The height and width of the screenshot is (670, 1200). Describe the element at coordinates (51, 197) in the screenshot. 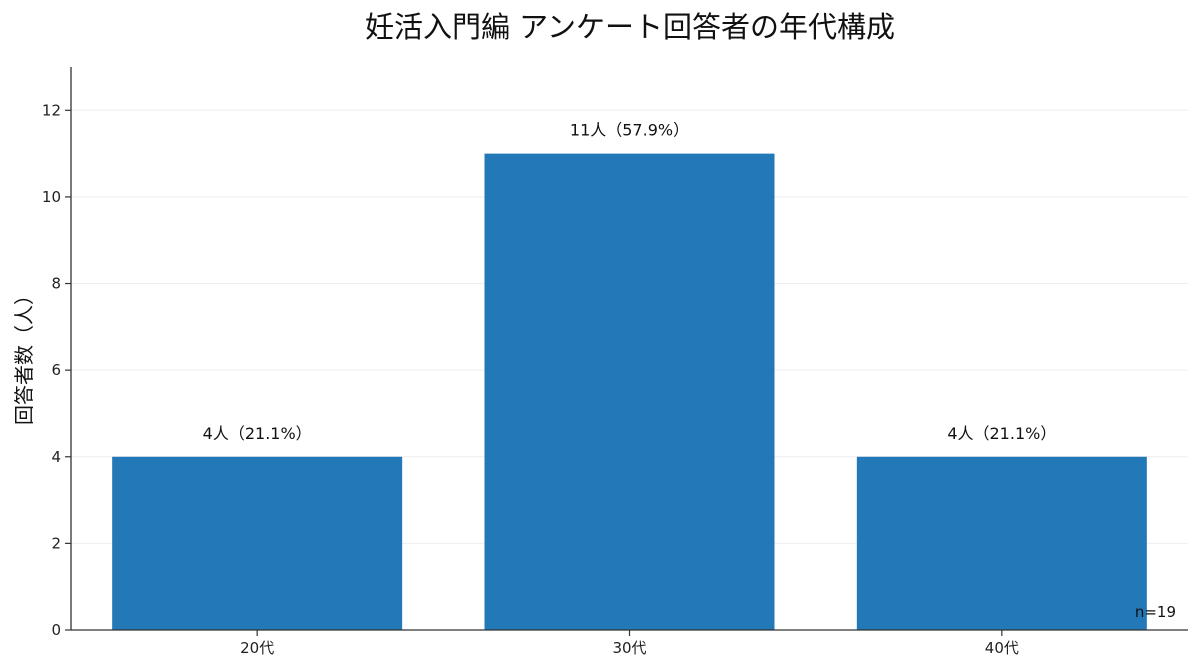

I see `y-tick-label: 10` at that location.